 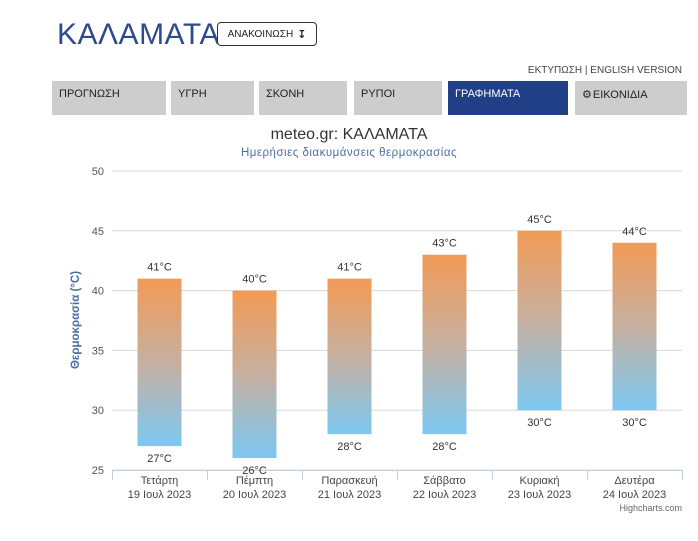 What do you see at coordinates (160, 481) in the screenshot?
I see `x-tick-label-day: Τετάρτη` at bounding box center [160, 481].